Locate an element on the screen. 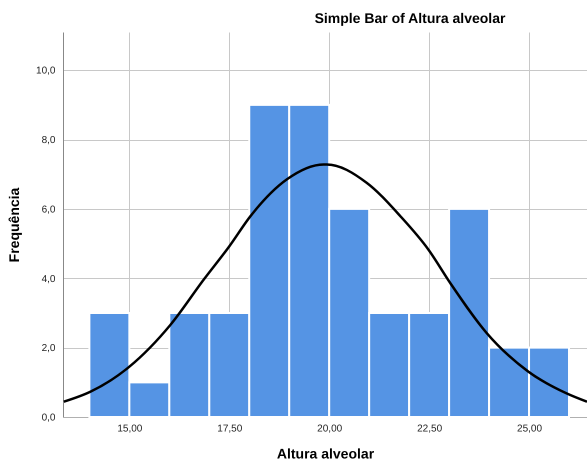 The image size is (587, 467). x-tick-label: 15,00 is located at coordinates (130, 429).